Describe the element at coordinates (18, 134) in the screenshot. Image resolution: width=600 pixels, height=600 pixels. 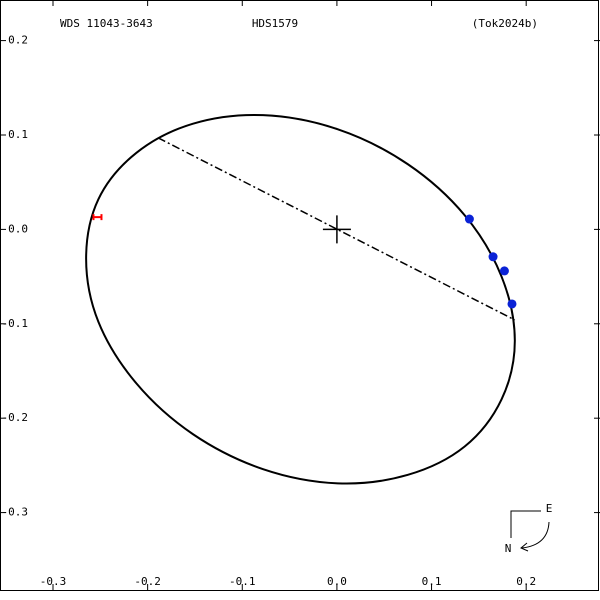
I see `y-tick-label: 0.1` at that location.